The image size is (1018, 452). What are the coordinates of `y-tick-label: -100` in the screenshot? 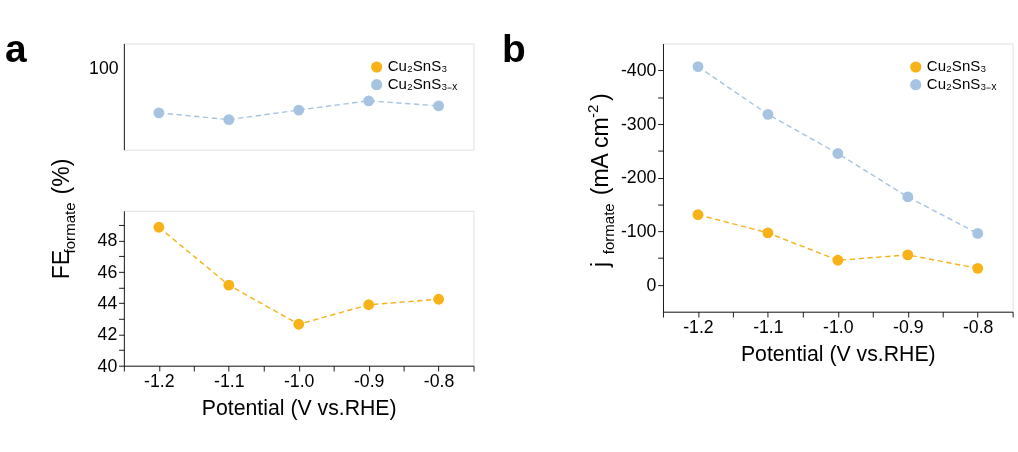 It's located at (638, 231).